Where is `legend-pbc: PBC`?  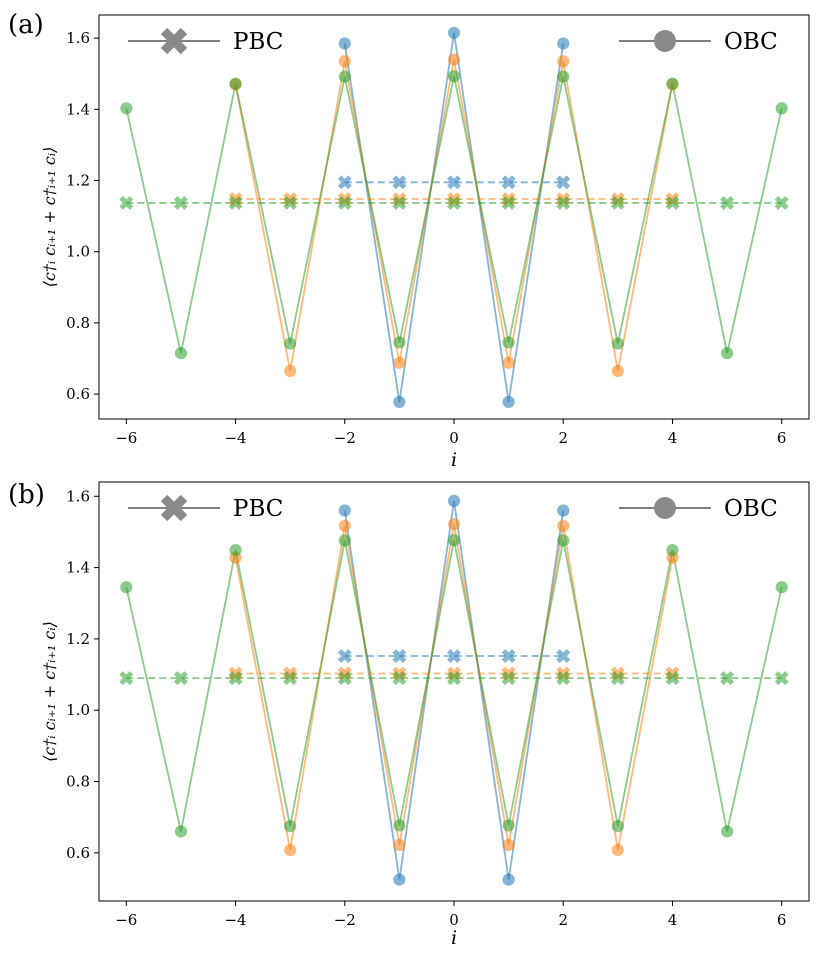 legend-pbc: PBC is located at coordinates (205, 508).